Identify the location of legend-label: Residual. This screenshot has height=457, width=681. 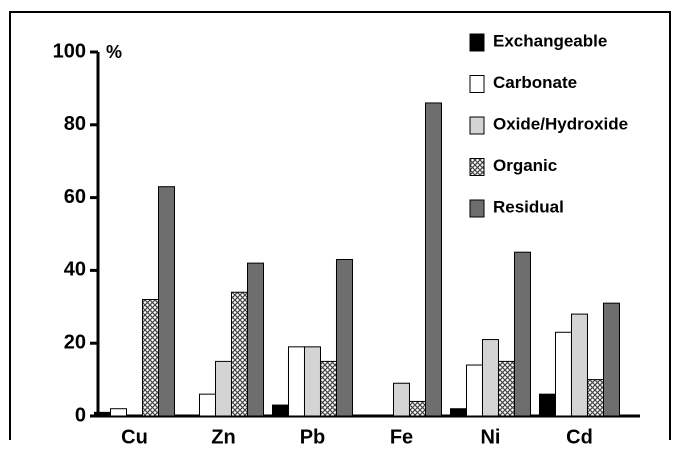
(528, 206).